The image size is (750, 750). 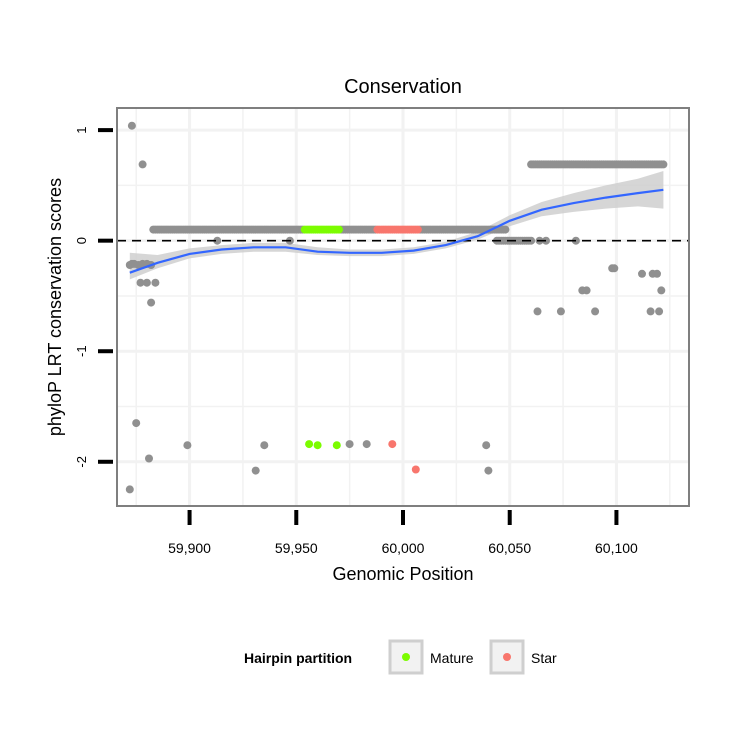 I want to click on x-axis: 59,900 59,950 60,000 60,050 60,100, so click(x=403, y=533).